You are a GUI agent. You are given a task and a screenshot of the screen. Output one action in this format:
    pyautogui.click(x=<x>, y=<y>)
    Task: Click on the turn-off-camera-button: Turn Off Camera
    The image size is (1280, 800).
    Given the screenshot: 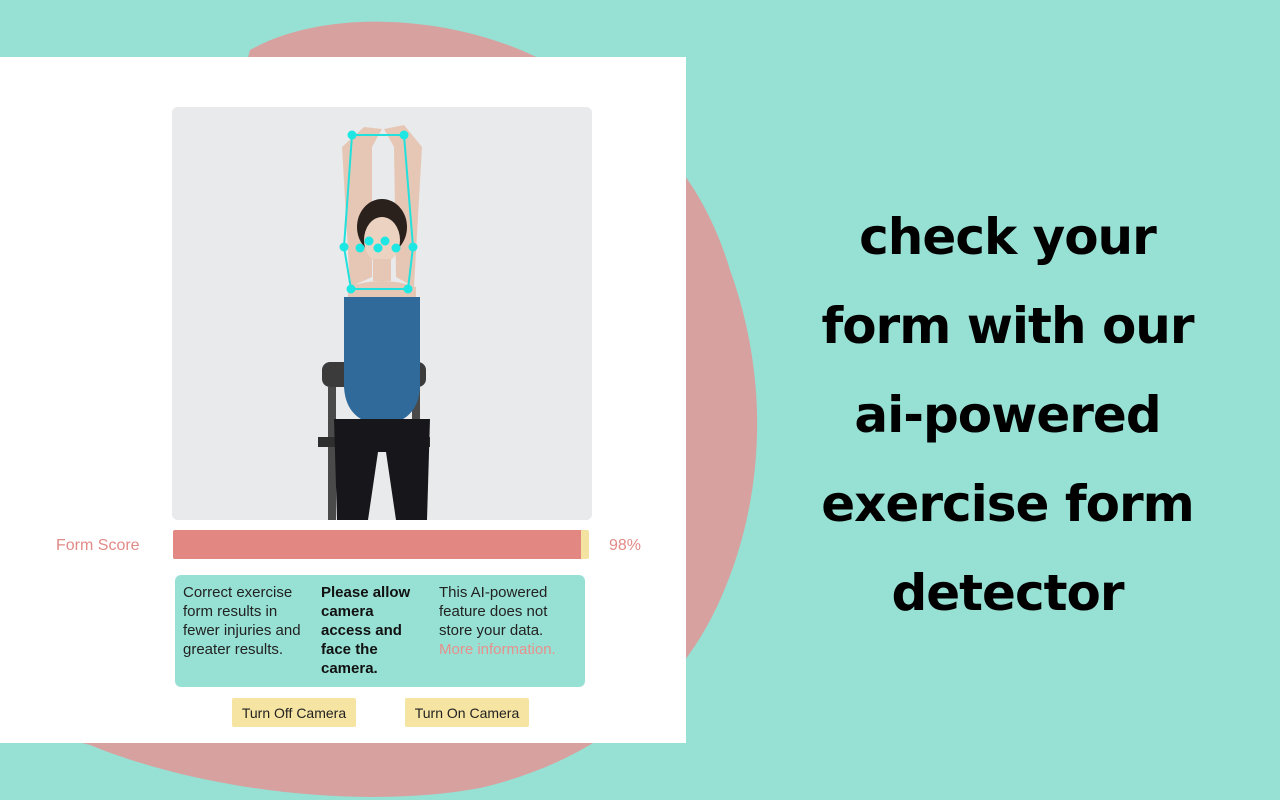 What is the action you would take?
    pyautogui.click(x=294, y=712)
    